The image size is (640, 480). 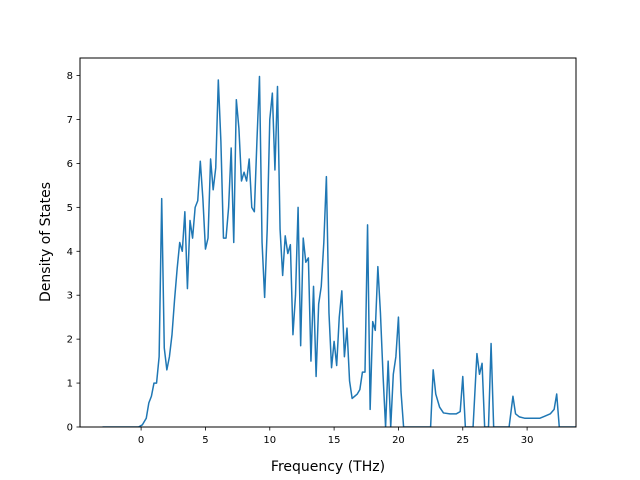 What do you see at coordinates (46, 242) in the screenshot?
I see `y-axis-label: Density of States` at bounding box center [46, 242].